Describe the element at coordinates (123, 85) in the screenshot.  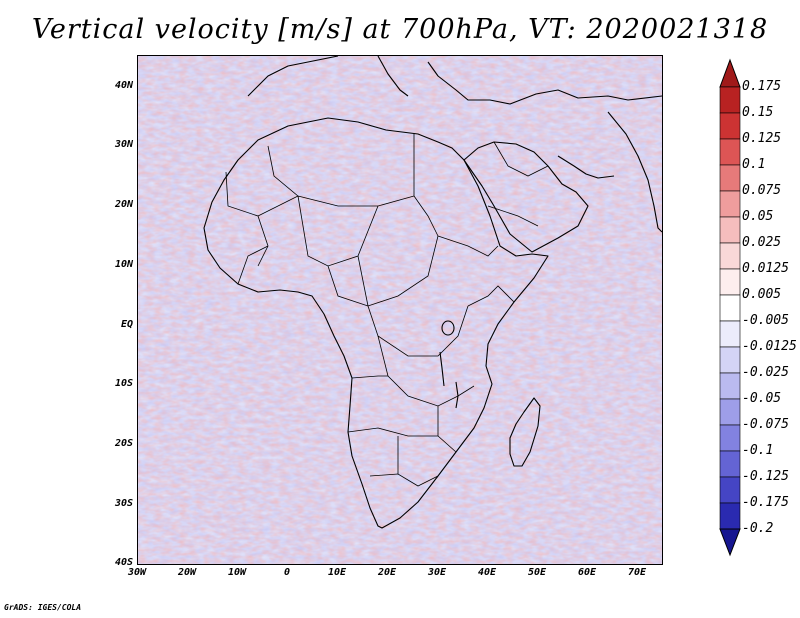
I see `y-label-40n: 40N` at that location.